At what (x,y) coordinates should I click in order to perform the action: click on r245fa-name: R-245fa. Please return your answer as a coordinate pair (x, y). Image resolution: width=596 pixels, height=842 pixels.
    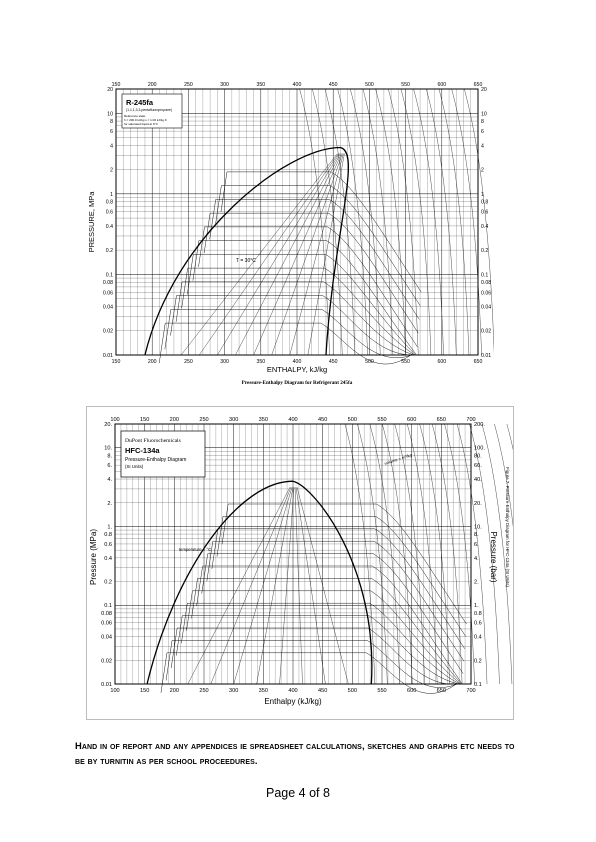
    Looking at the image, I should click on (140, 102).